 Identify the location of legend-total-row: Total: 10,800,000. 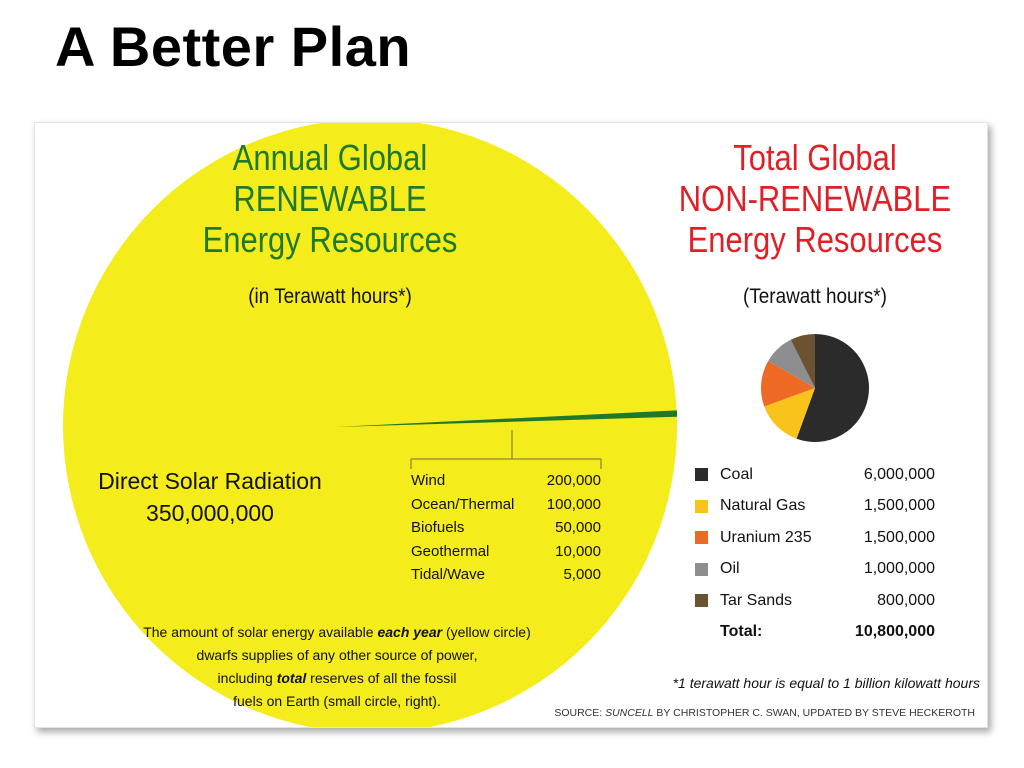
(815, 633).